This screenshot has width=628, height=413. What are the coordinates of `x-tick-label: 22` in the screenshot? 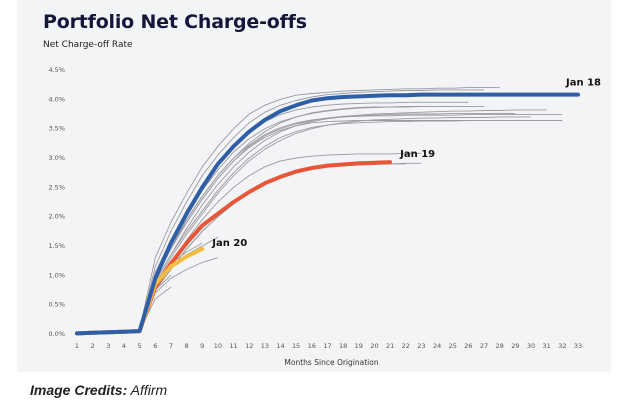 It's located at (406, 346).